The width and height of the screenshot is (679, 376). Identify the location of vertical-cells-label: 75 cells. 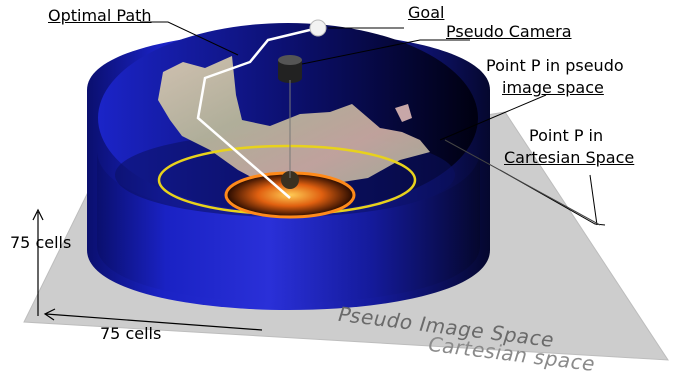
(41, 242).